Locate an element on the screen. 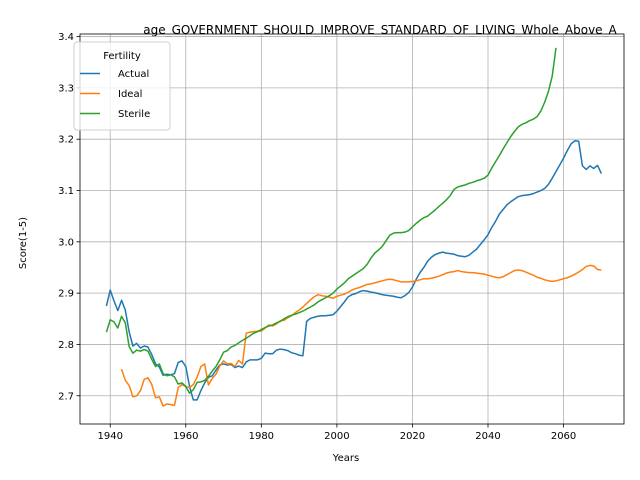 The image size is (640, 480). legend-label-ideal: Ideal is located at coordinates (130, 94).